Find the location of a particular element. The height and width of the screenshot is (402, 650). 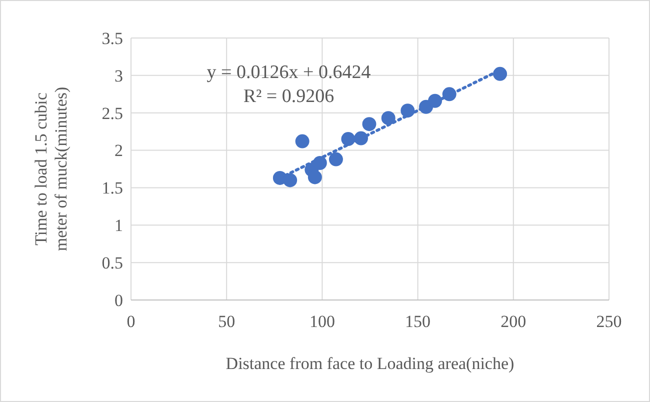

y-tick-label: 0.5 is located at coordinates (112, 263).